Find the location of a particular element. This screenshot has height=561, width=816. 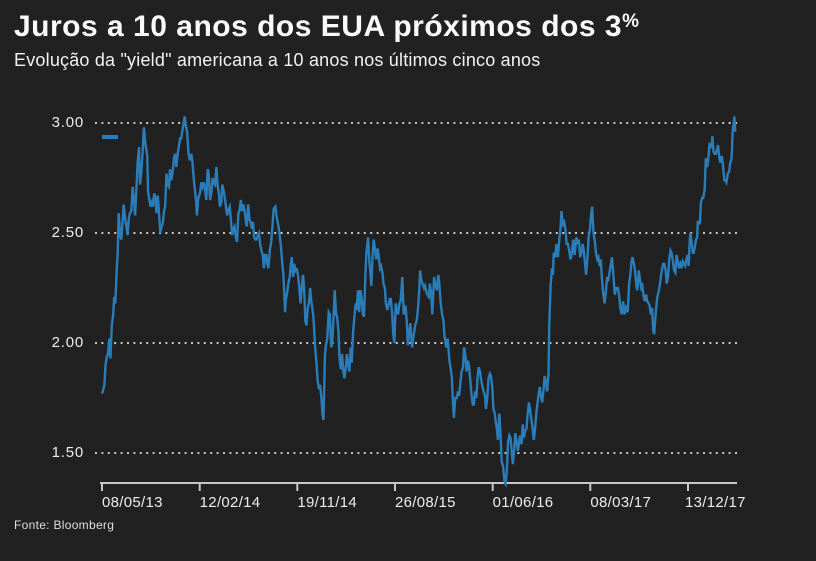

y-tick-label: 1.50 is located at coordinates (67, 452).